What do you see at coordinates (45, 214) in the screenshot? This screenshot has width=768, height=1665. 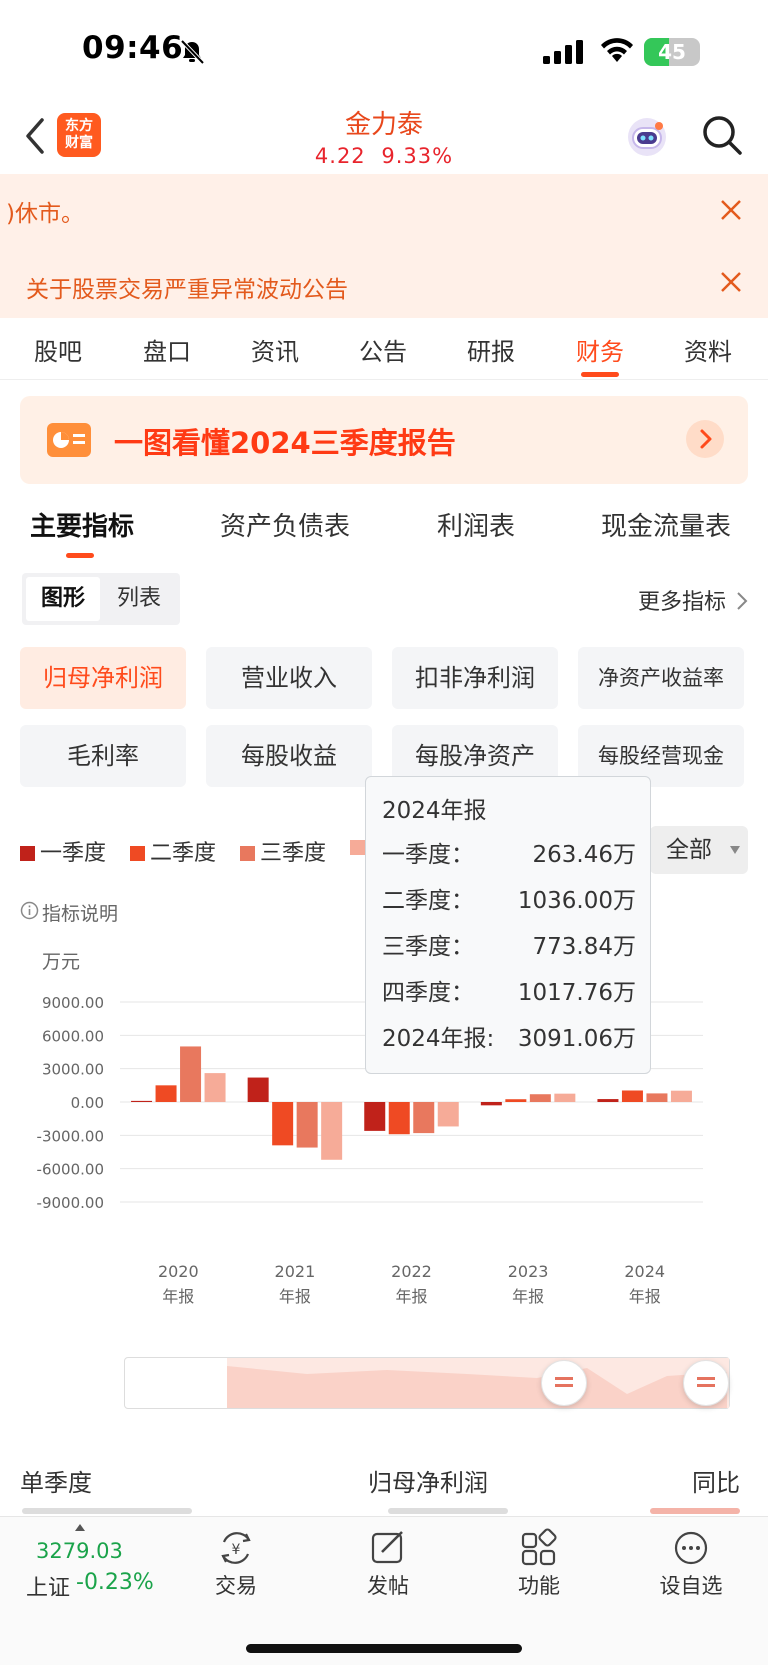 I see `notice-text: )休市。` at bounding box center [45, 214].